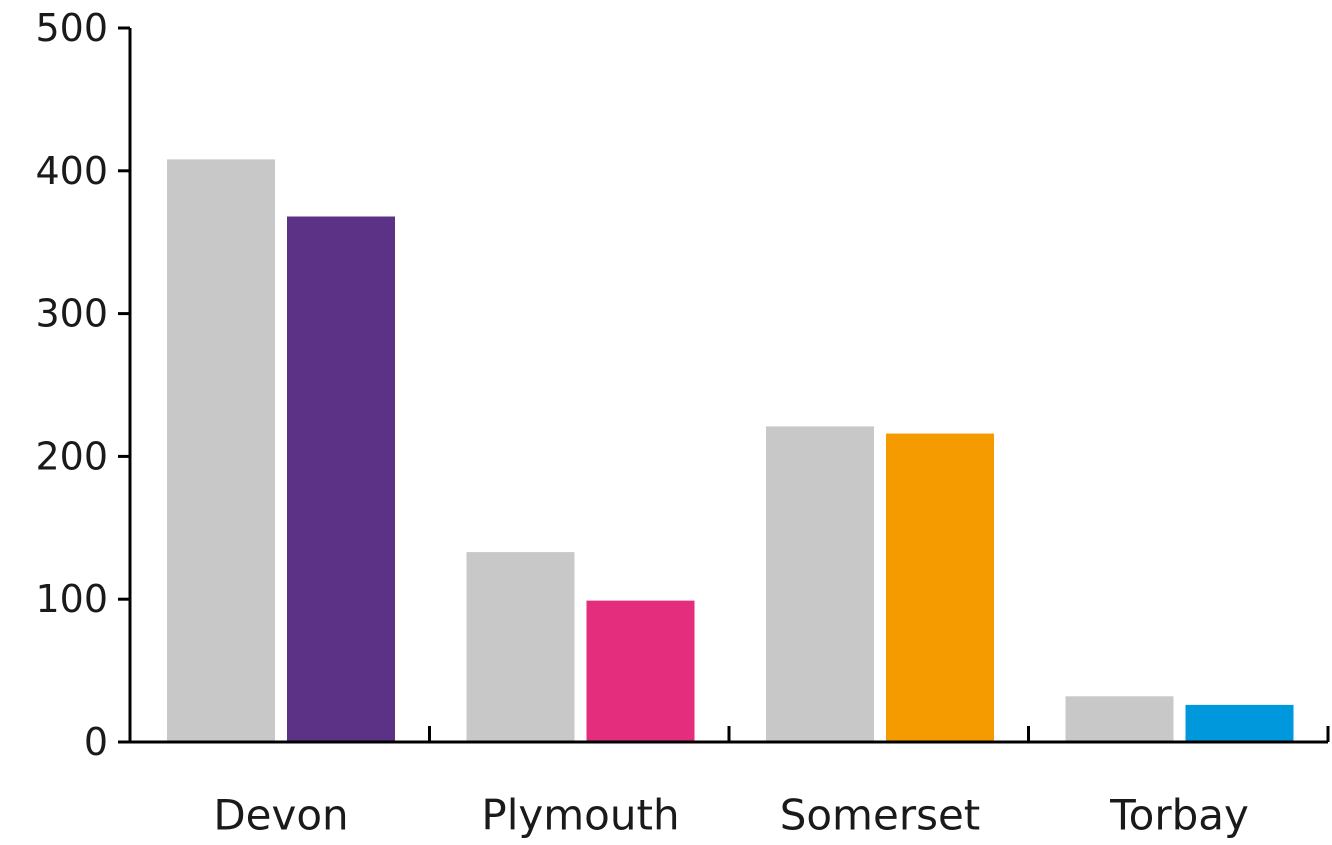 The width and height of the screenshot is (1332, 845). I want to click on category-label: Torbay, so click(1179, 815).